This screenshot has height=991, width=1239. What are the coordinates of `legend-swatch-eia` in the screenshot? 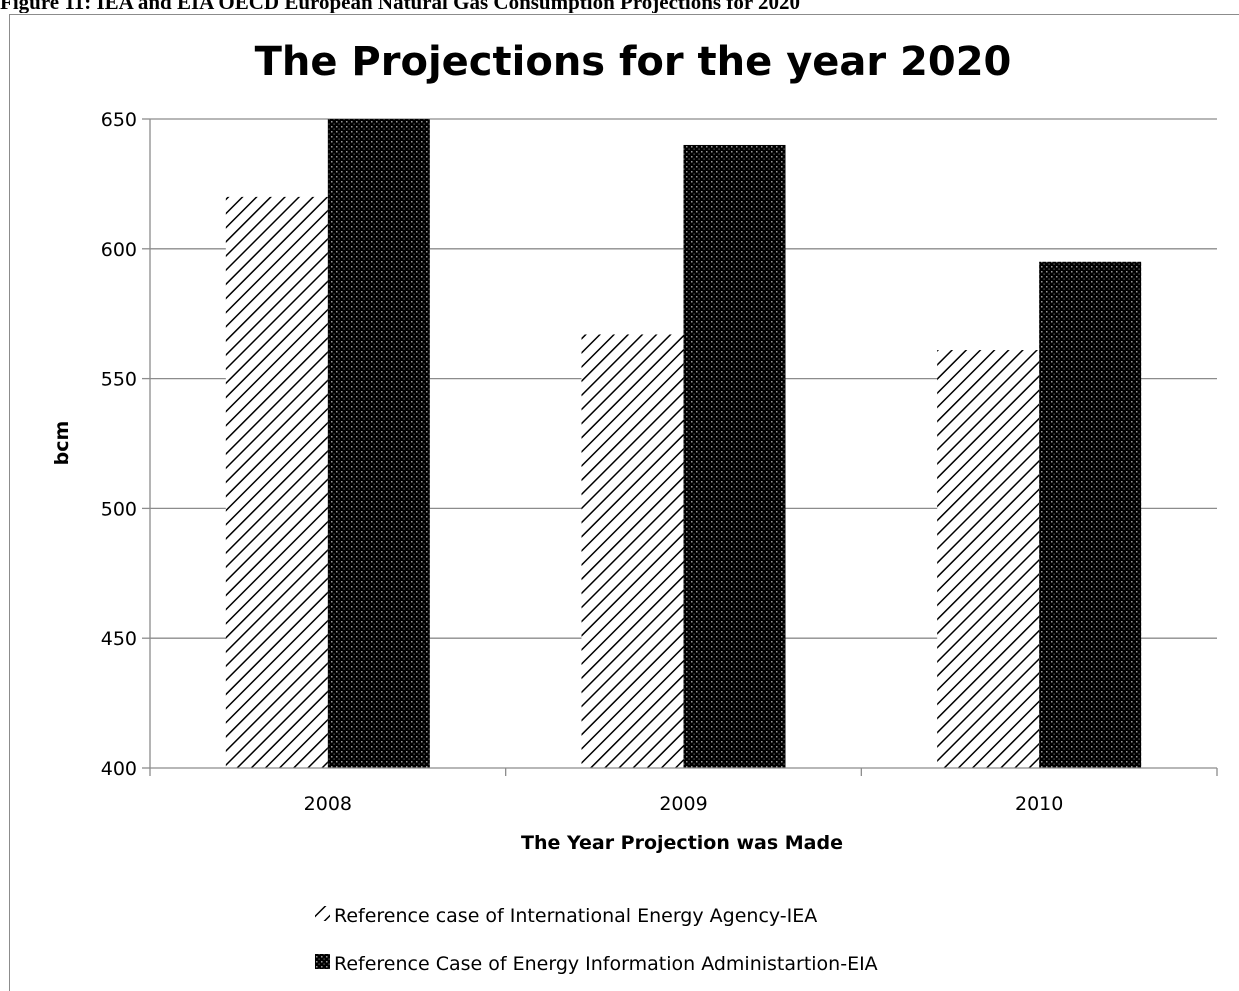 It's located at (322, 961).